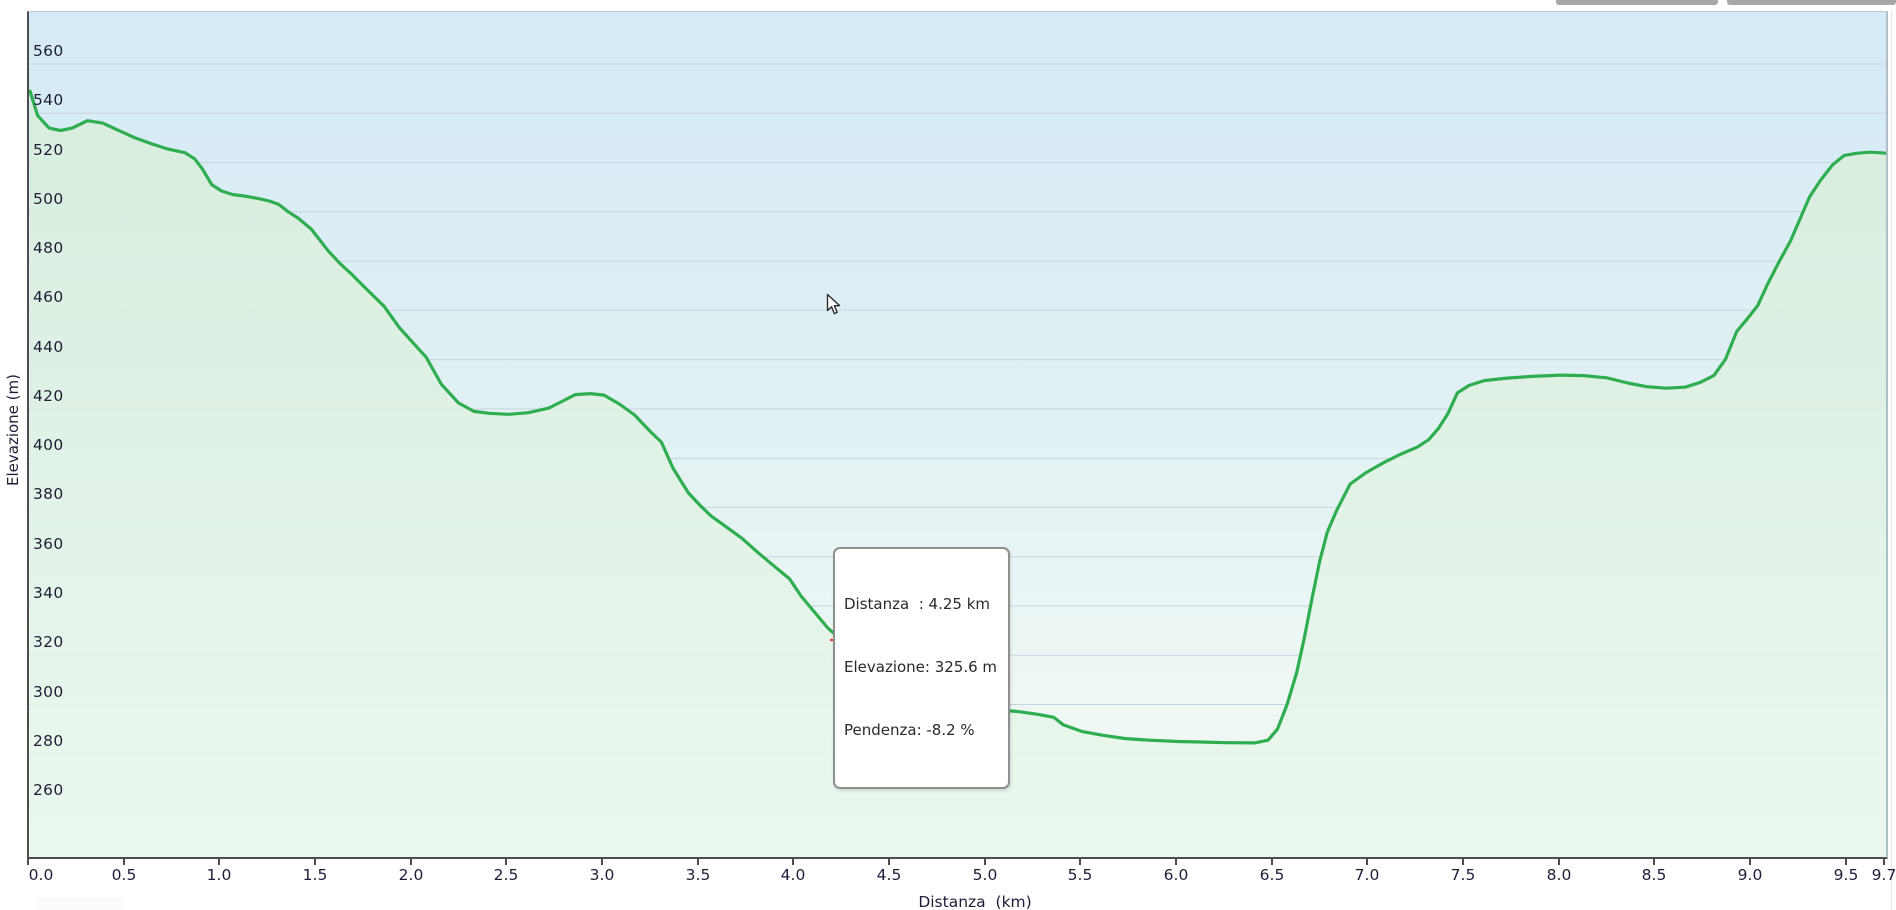 The height and width of the screenshot is (910, 1896). What do you see at coordinates (917, 604) in the screenshot?
I see `tooltip-line-distanza: Distanza : 4.25 km` at bounding box center [917, 604].